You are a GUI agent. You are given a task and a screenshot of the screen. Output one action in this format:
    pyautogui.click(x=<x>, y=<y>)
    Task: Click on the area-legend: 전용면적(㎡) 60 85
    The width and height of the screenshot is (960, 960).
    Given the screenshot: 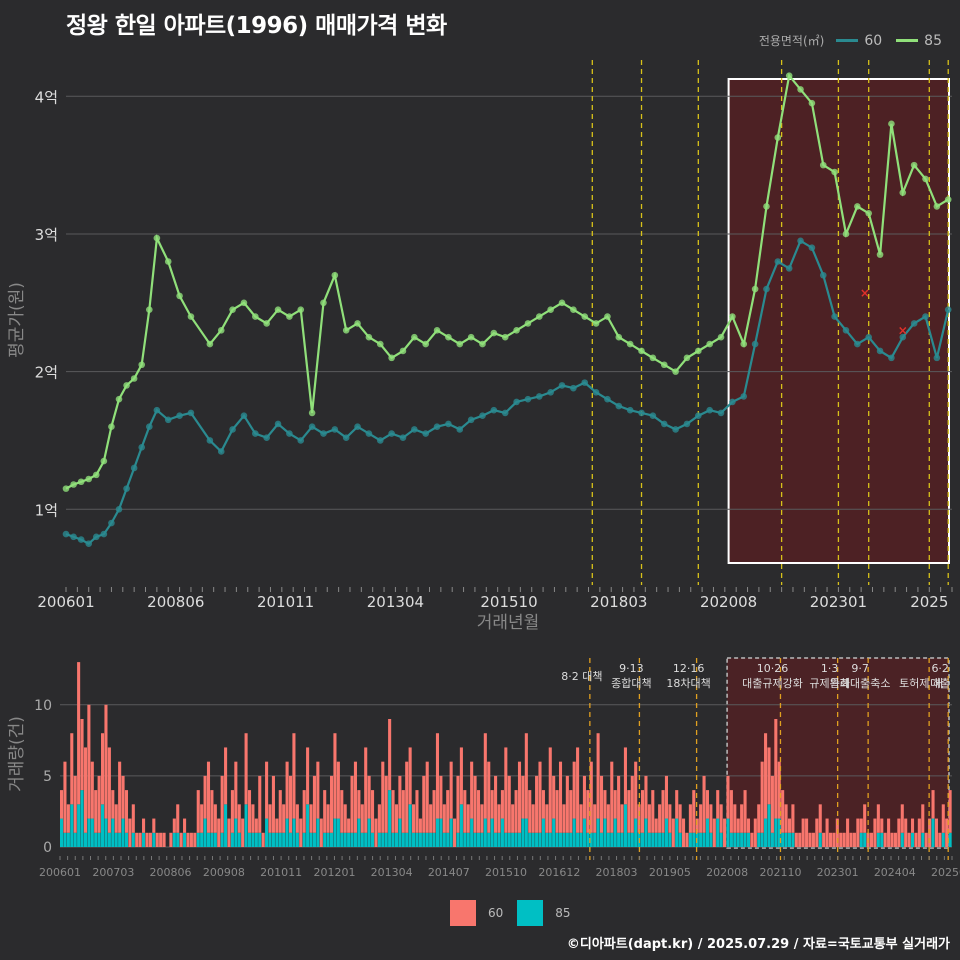 What is the action you would take?
    pyautogui.click(x=854, y=40)
    